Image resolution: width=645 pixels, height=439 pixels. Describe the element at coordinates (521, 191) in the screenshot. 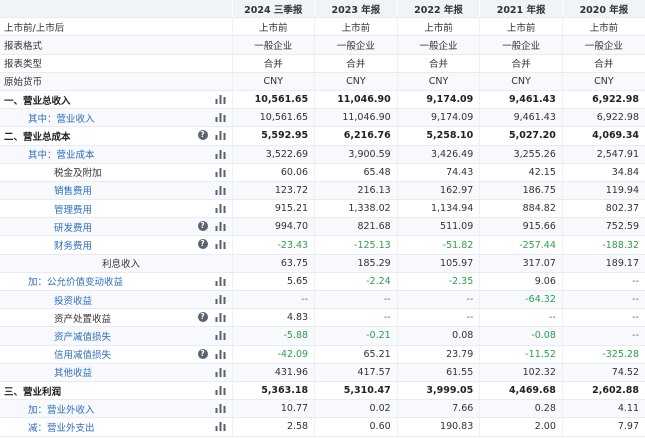

I see `value-cell: 186.75` at that location.